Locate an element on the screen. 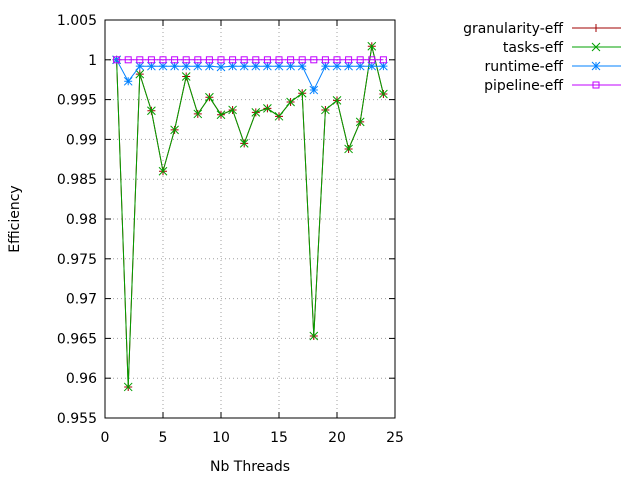 This screenshot has height=480, width=640. legend-label: granularity-eff is located at coordinates (513, 29).